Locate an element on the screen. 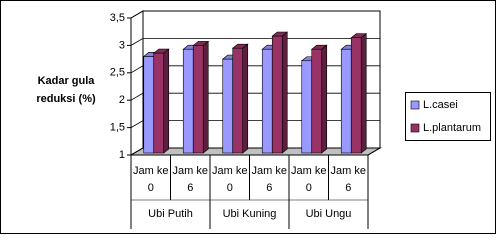  y-tick-label: 3 is located at coordinates (122, 45).